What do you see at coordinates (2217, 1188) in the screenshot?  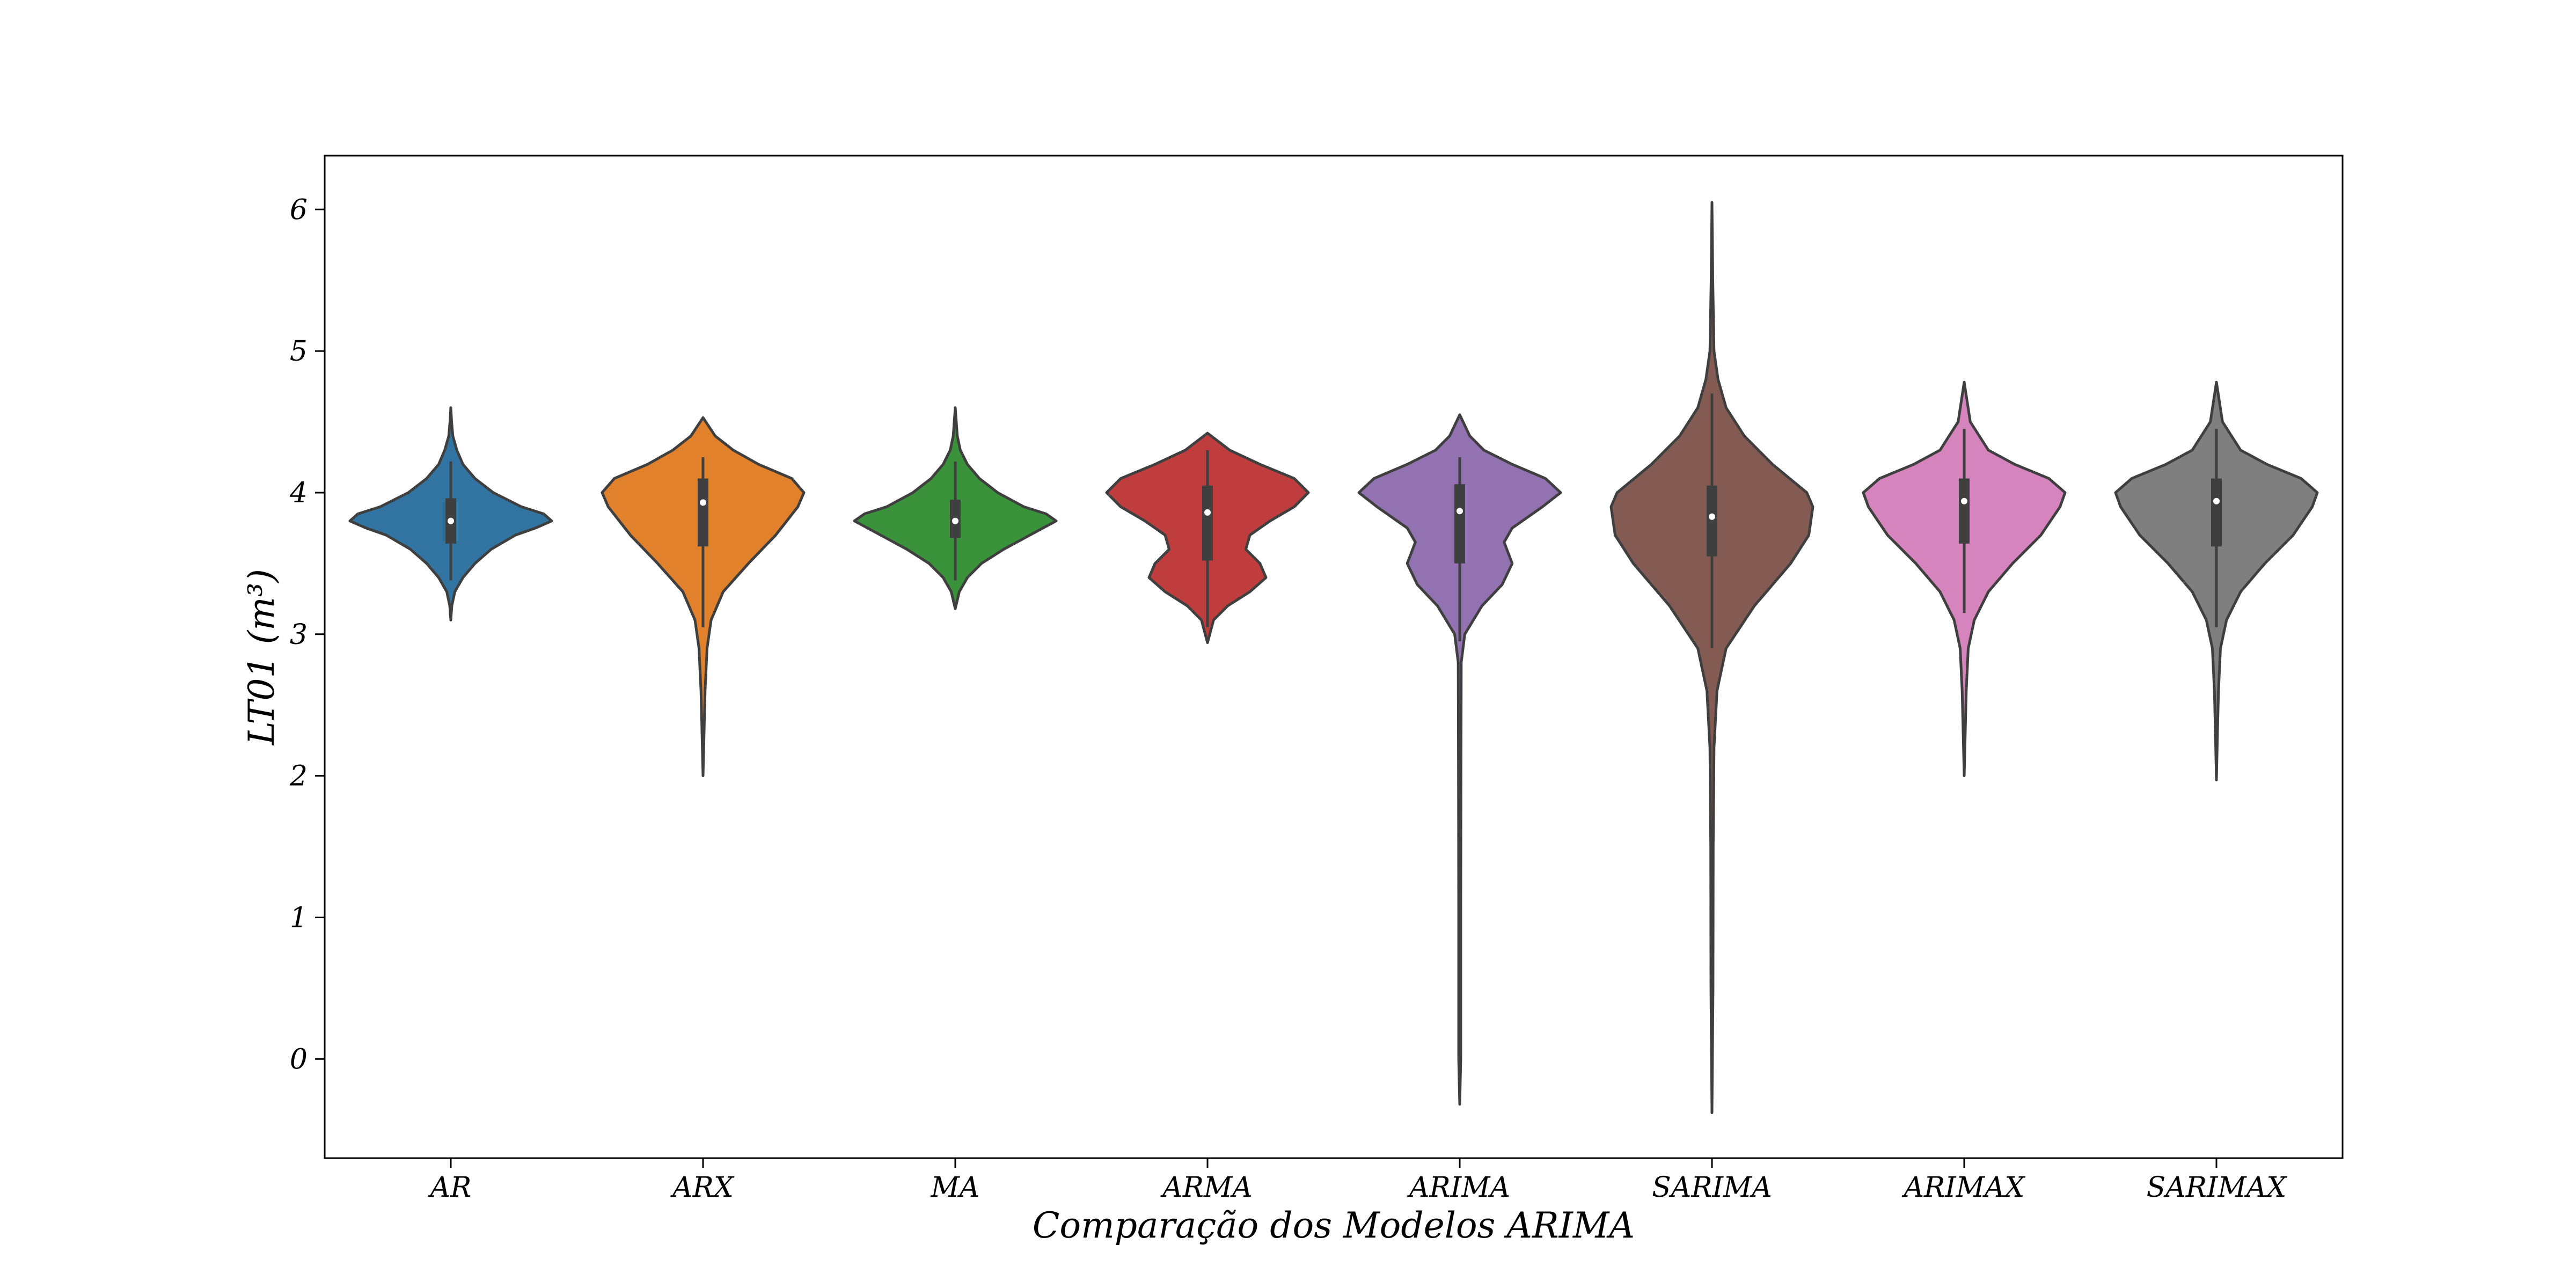 I see `x-tick-label-sarimax: SARIMAX` at bounding box center [2217, 1188].